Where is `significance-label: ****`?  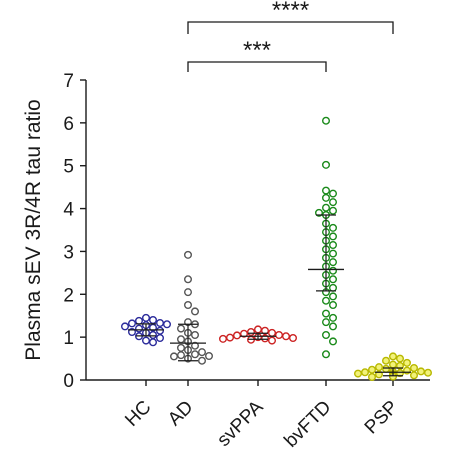
significance-label: **** is located at coordinates (290, 12).